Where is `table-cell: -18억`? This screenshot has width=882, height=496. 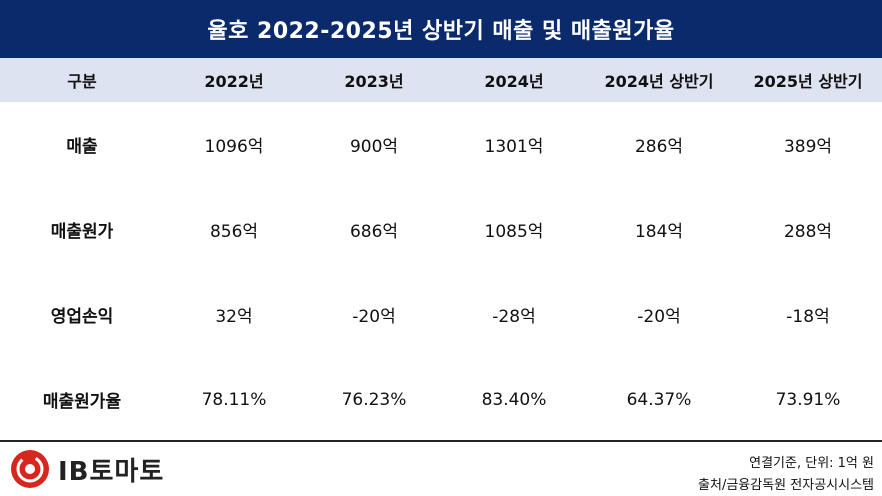
table-cell: -18억 is located at coordinates (808, 317).